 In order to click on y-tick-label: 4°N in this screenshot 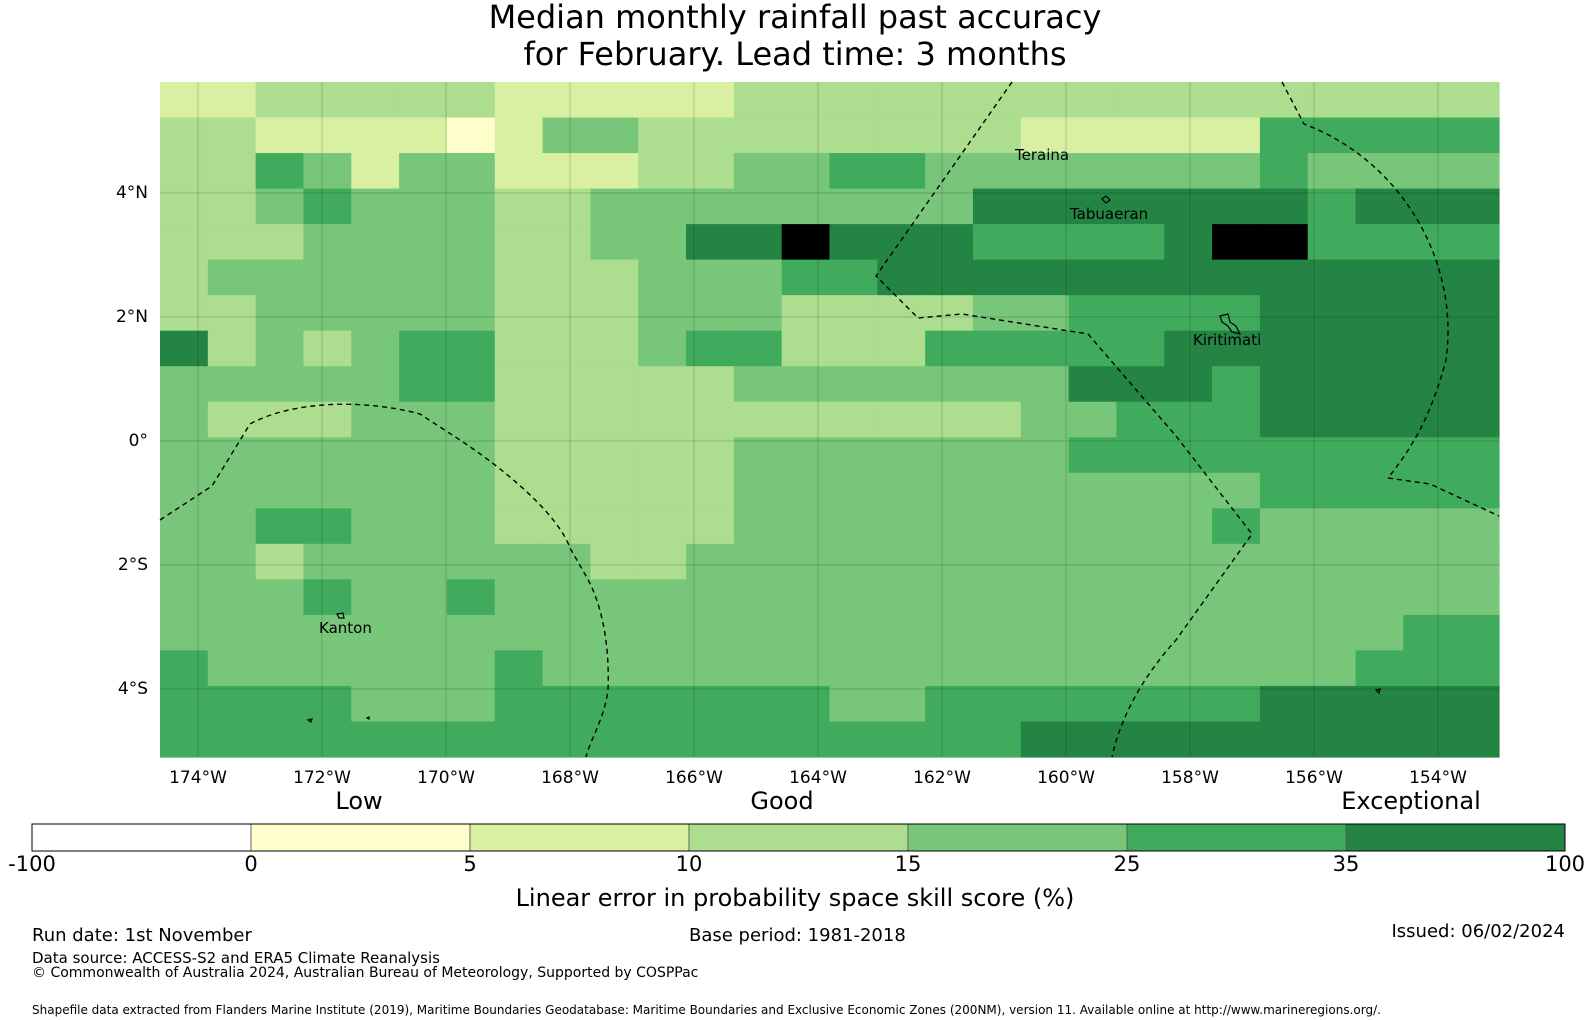, I will do `click(131, 193)`.